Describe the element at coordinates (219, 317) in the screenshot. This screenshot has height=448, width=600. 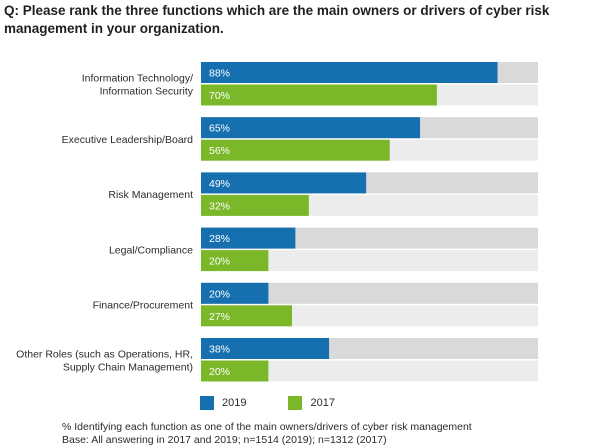
I see `bar-value-label-2017: 27%` at that location.